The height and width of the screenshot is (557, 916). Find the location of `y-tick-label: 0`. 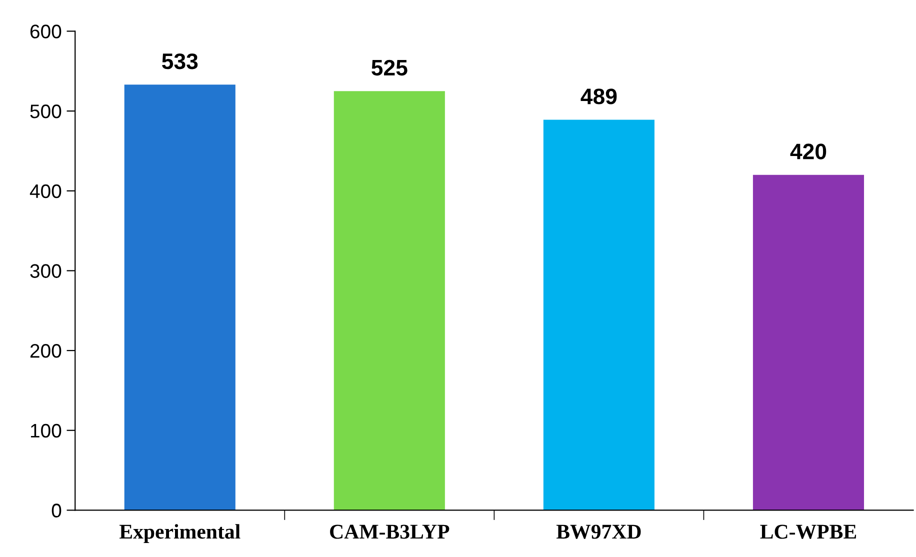

y-tick-label: 0 is located at coordinates (57, 511).